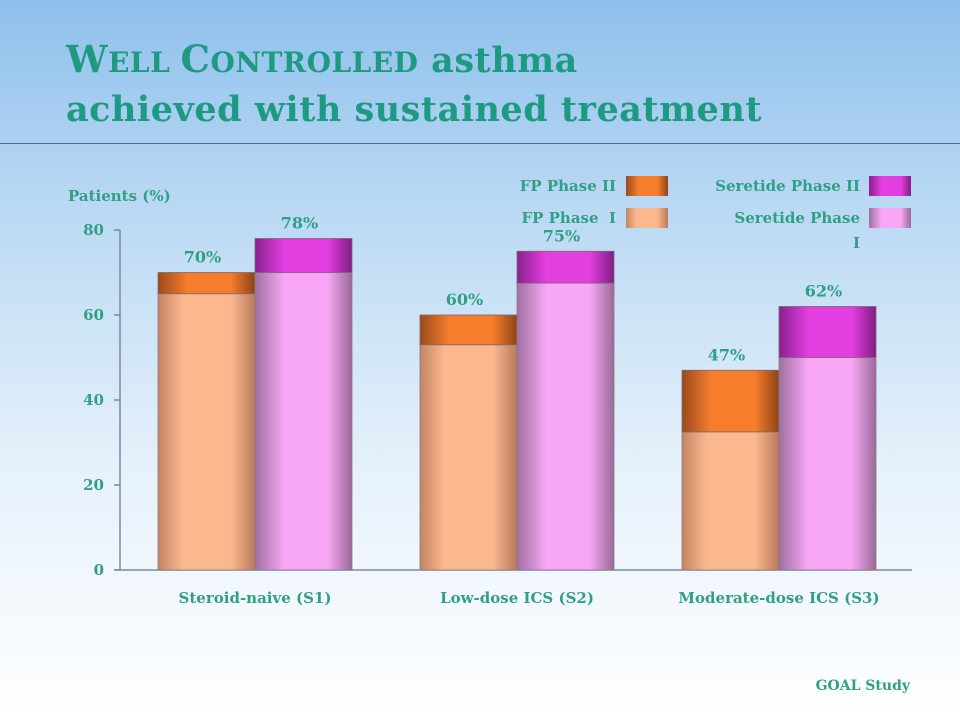 The height and width of the screenshot is (720, 960). Describe the element at coordinates (87, 59) in the screenshot. I see `title-initial-w: W` at that location.